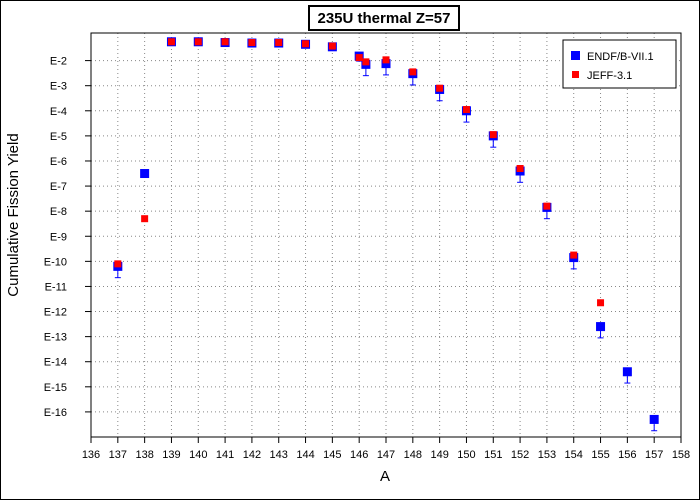 The image size is (700, 500). I want to click on x-tick-label: 152, so click(520, 455).